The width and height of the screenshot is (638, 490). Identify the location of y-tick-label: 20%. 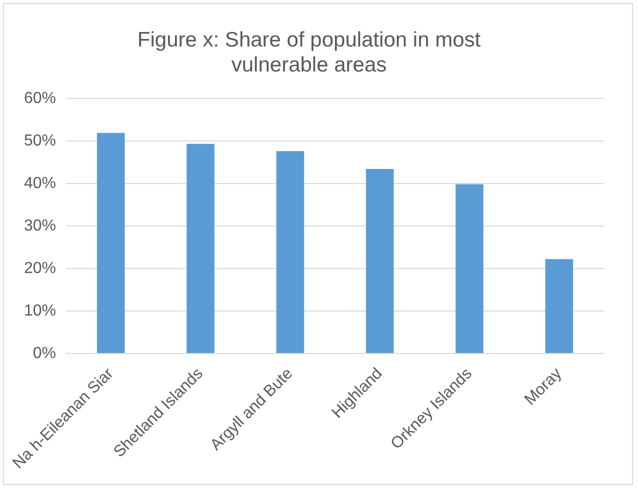
(40, 268).